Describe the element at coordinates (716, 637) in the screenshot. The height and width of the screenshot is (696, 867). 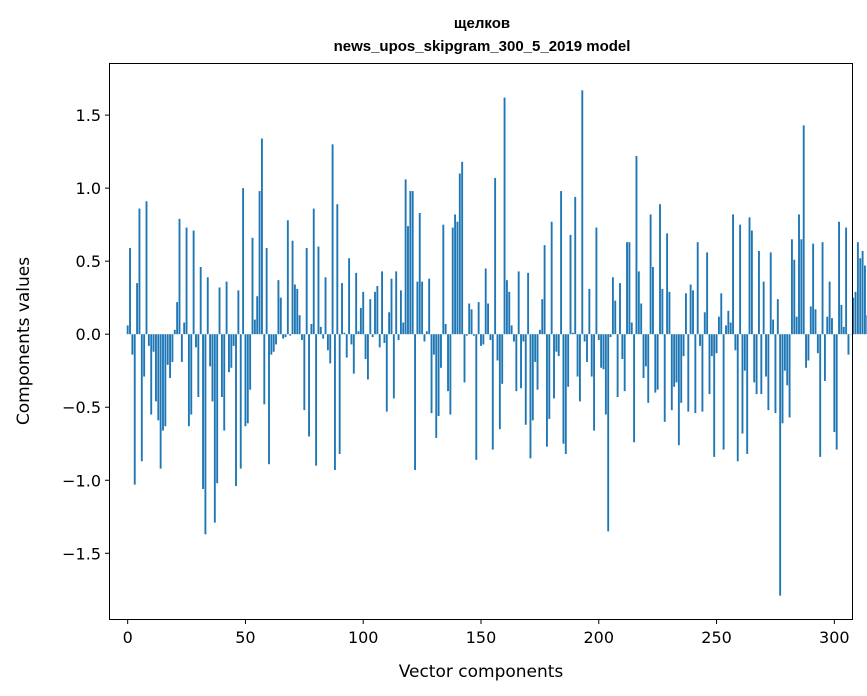
I see `x-tick-label: 250` at that location.